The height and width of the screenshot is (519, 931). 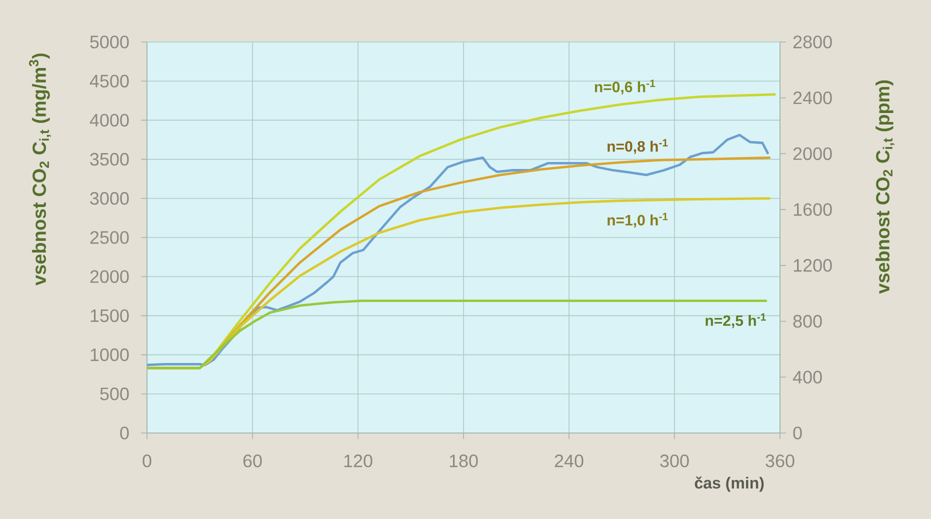 What do you see at coordinates (812, 153) in the screenshot?
I see `y2-tick-label: 2000` at bounding box center [812, 153].